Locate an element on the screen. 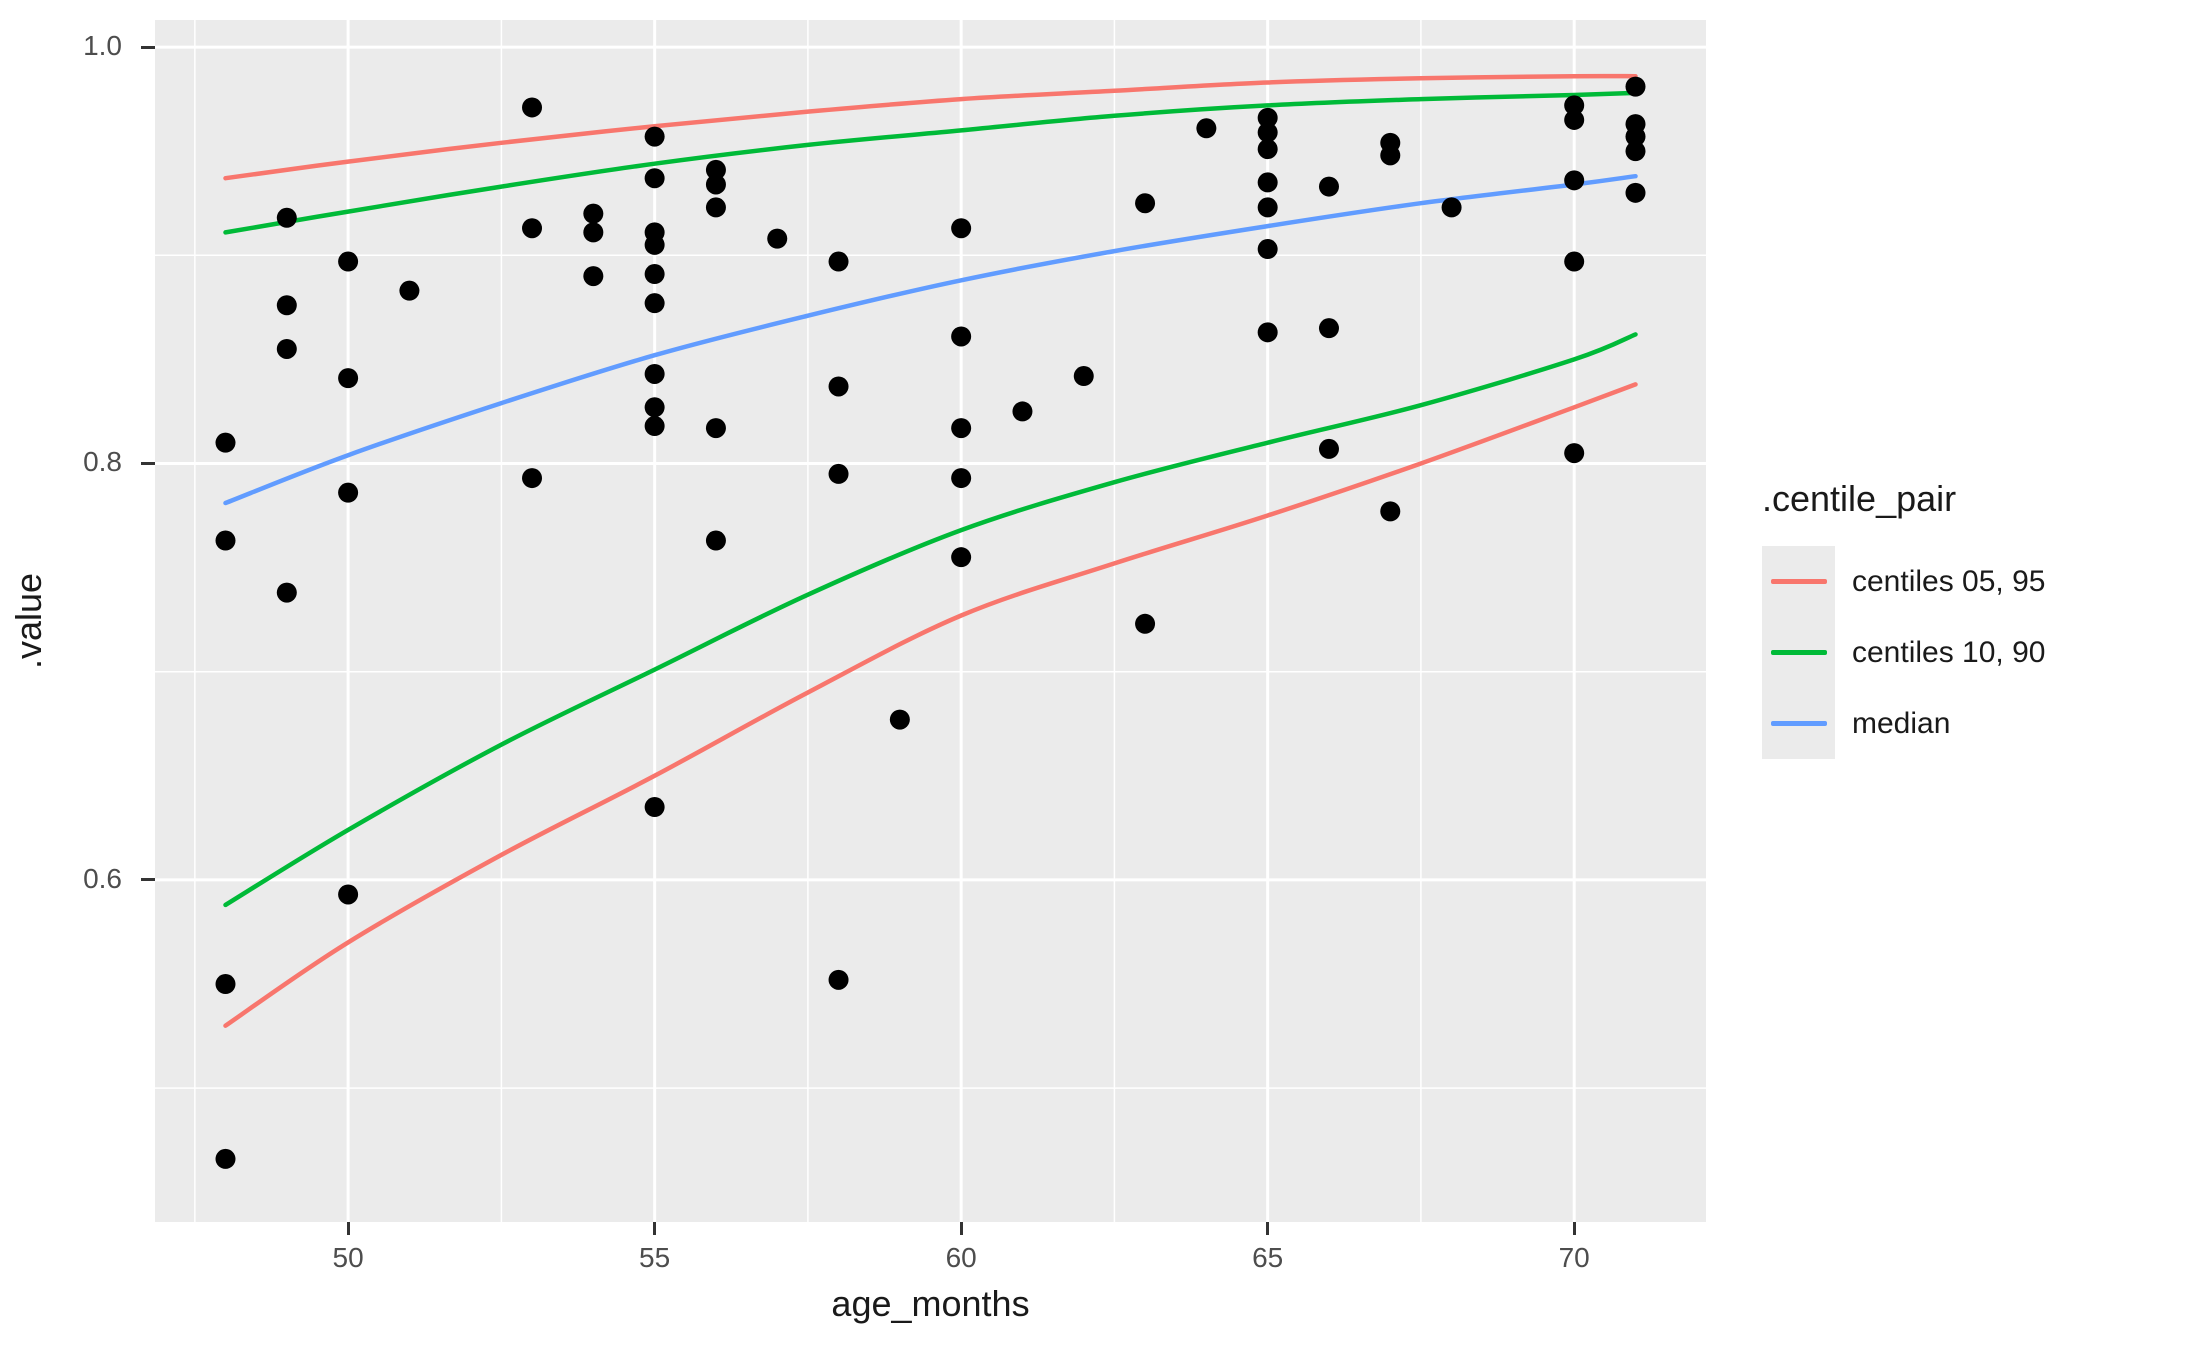 Image resolution: width=2188 pixels, height=1352 pixels. legend-title: .centile_pair is located at coordinates (1859, 498).